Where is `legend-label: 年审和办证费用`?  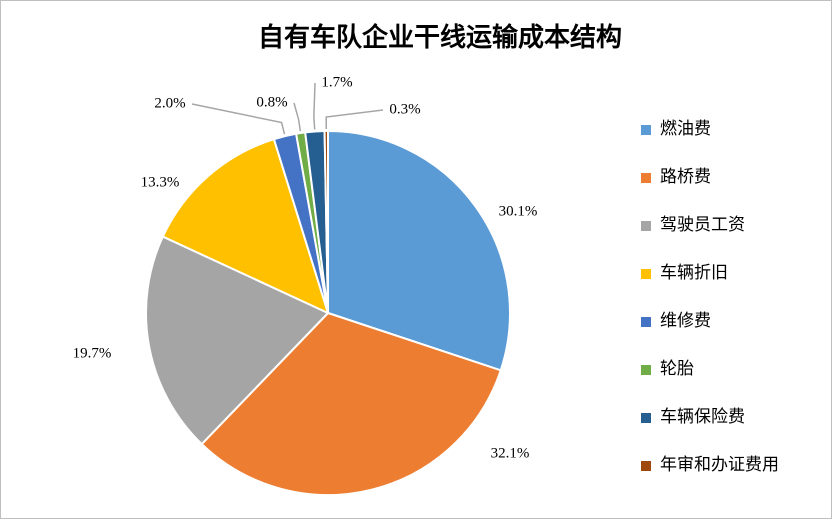
legend-label: 年审和办证费用 is located at coordinates (719, 464).